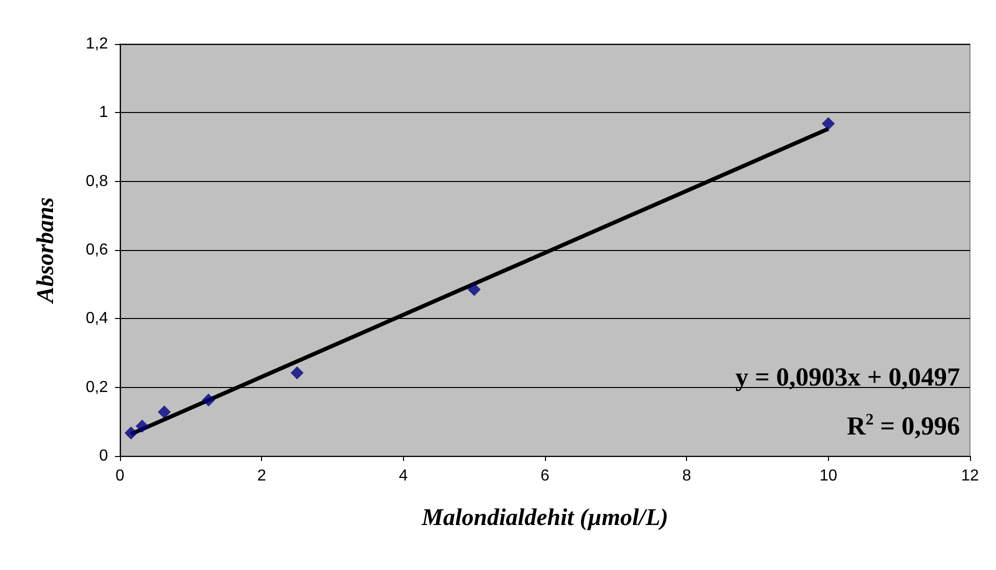 This screenshot has width=996, height=570. I want to click on x-tick-label: 6, so click(545, 476).